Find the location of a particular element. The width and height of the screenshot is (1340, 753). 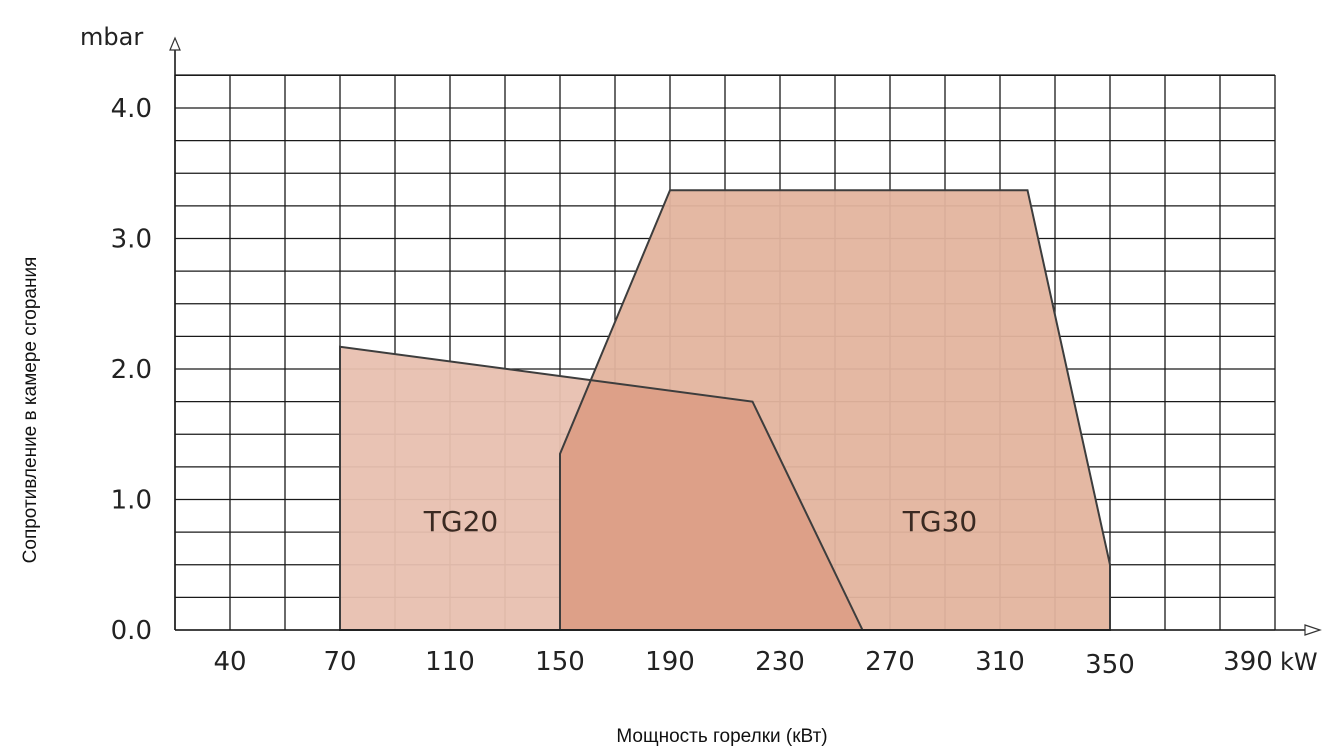

x-unit-label: kW is located at coordinates (1299, 662).